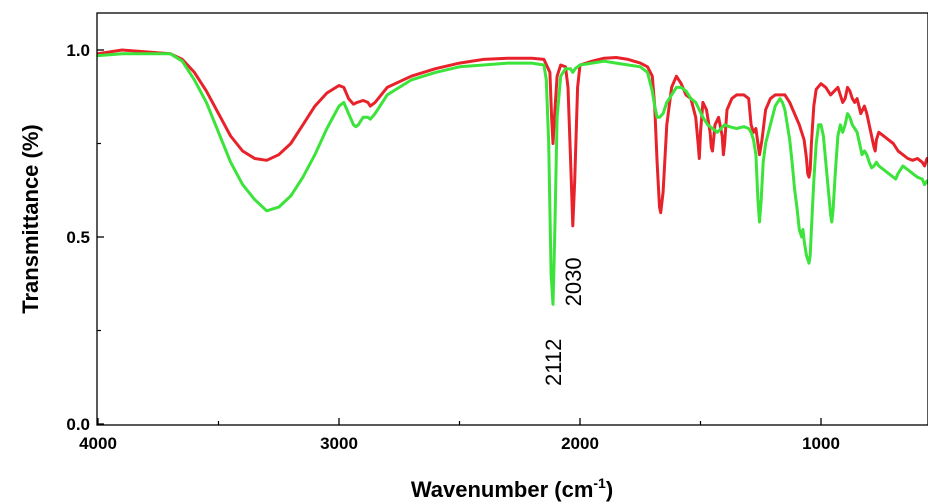 The width and height of the screenshot is (928, 504). I want to click on peak-label-2030: 2030, so click(573, 281).